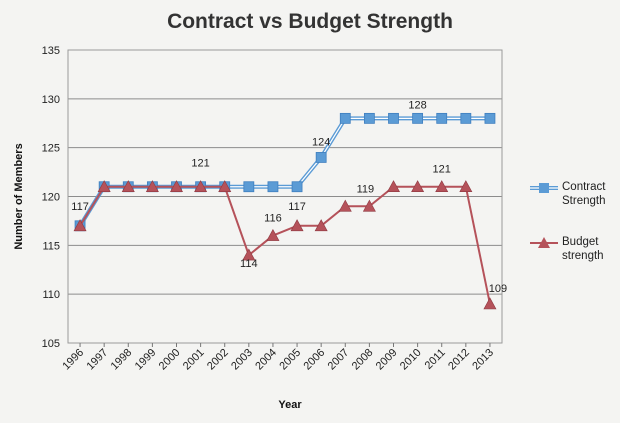  Describe the element at coordinates (290, 360) in the screenshot. I see `x-tick-label: 2005` at that location.